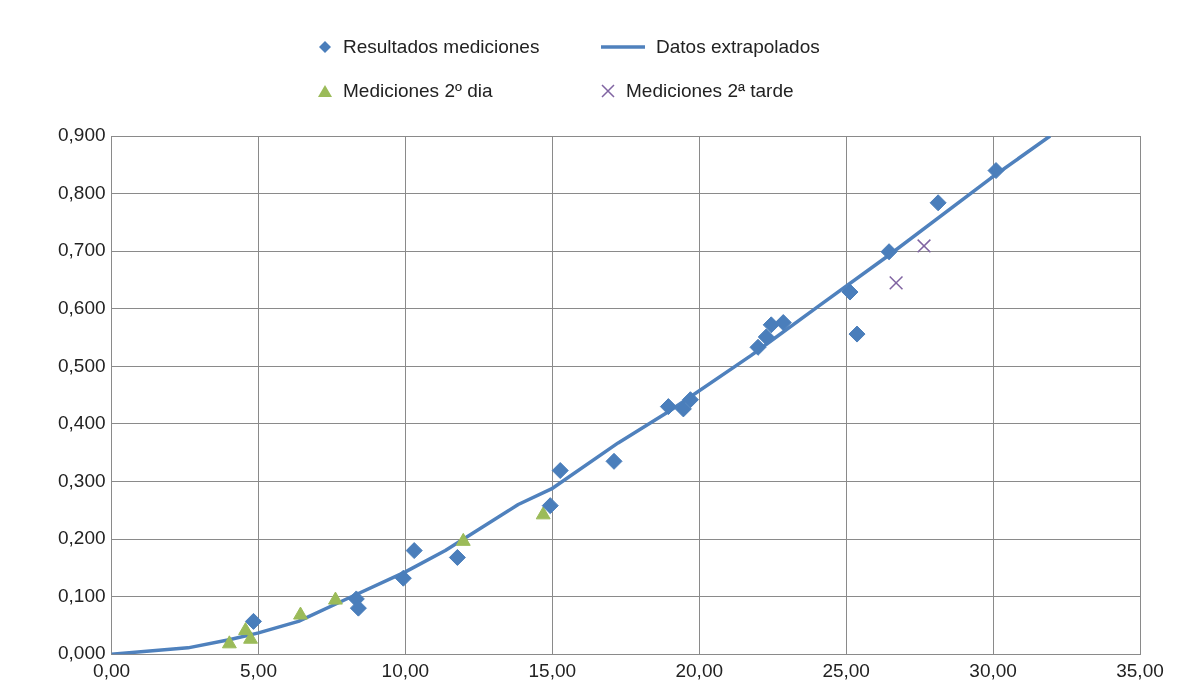  What do you see at coordinates (82, 423) in the screenshot?
I see `y-tick-label: 0,400` at bounding box center [82, 423].